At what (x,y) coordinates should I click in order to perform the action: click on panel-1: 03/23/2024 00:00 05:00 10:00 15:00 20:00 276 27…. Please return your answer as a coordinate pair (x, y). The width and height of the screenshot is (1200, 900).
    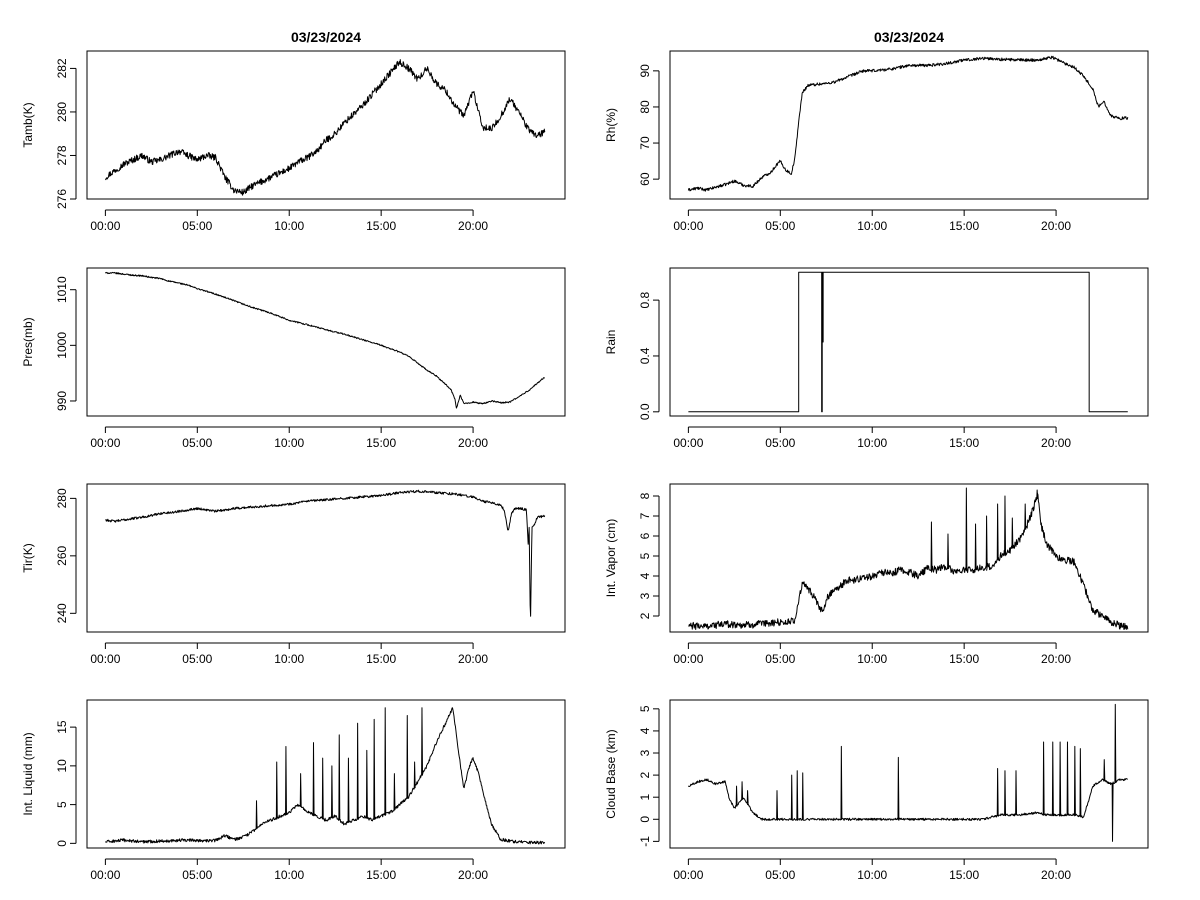
    Looking at the image, I should click on (293, 131).